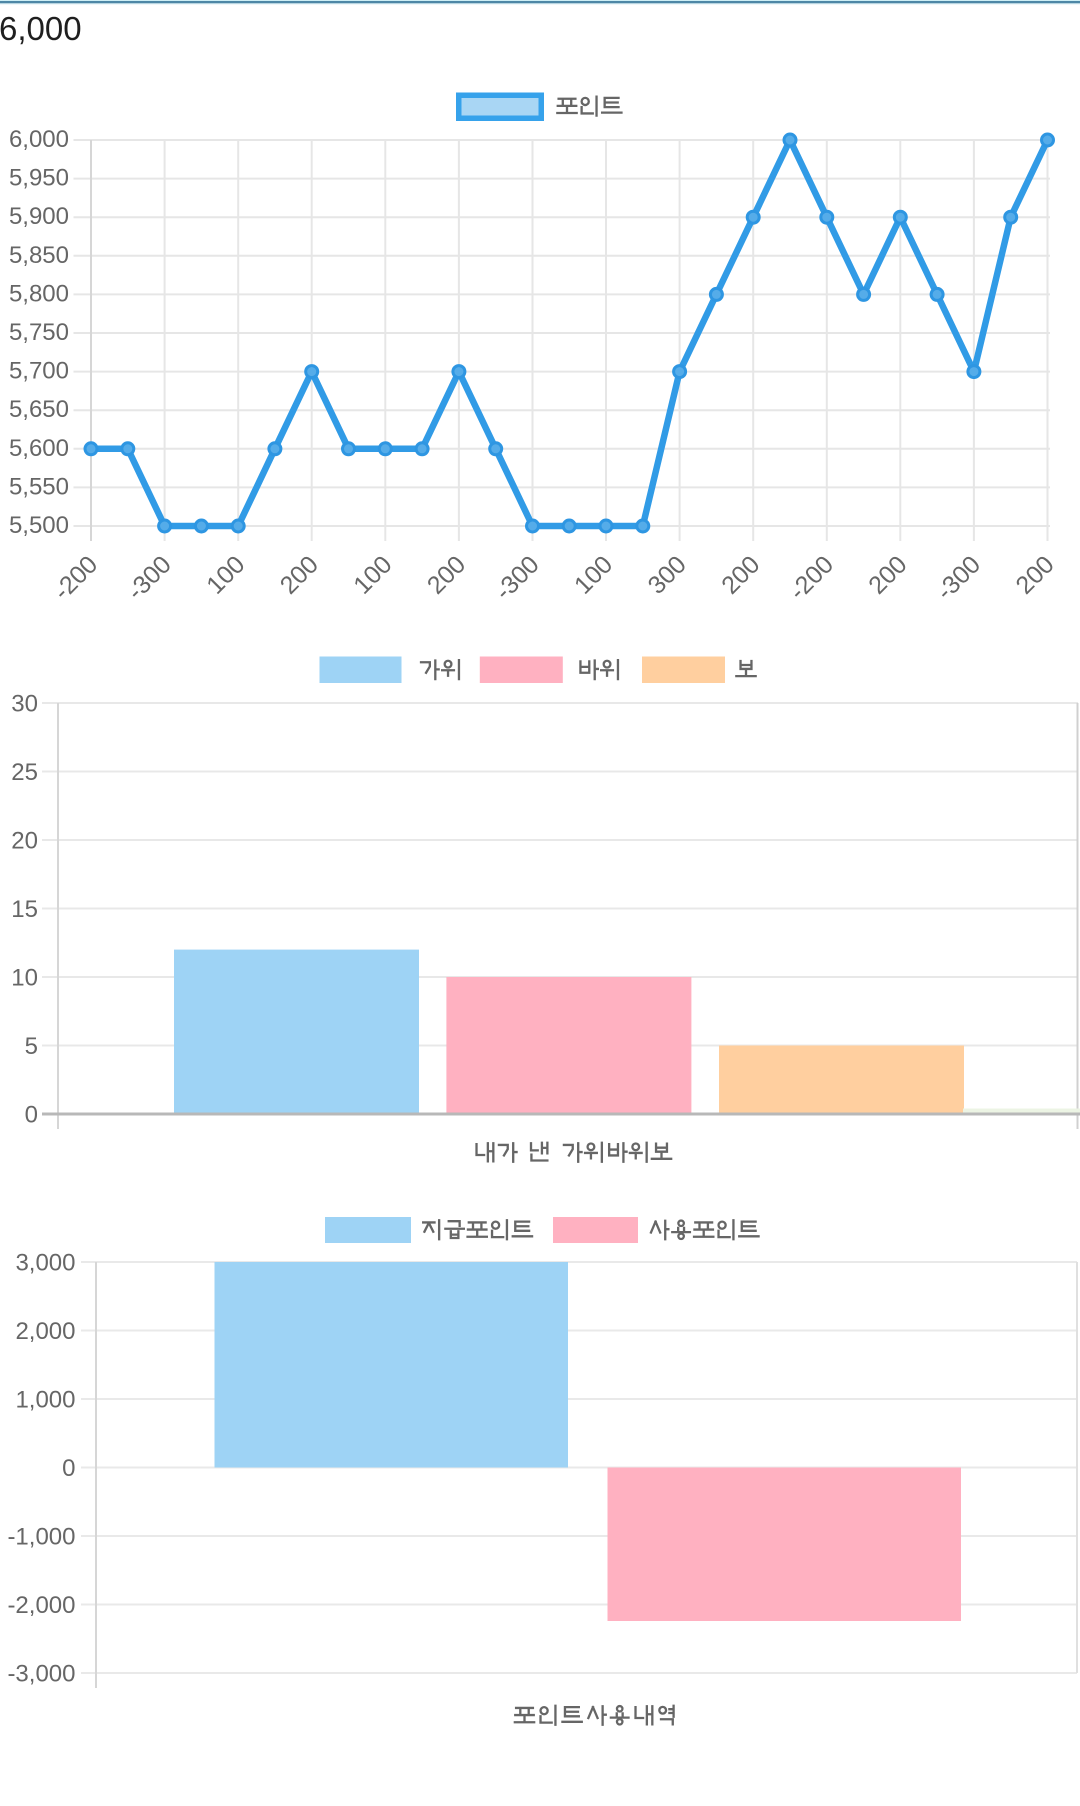 This screenshot has width=1080, height=1806. I want to click on svg-text: 5,550, so click(39, 486).